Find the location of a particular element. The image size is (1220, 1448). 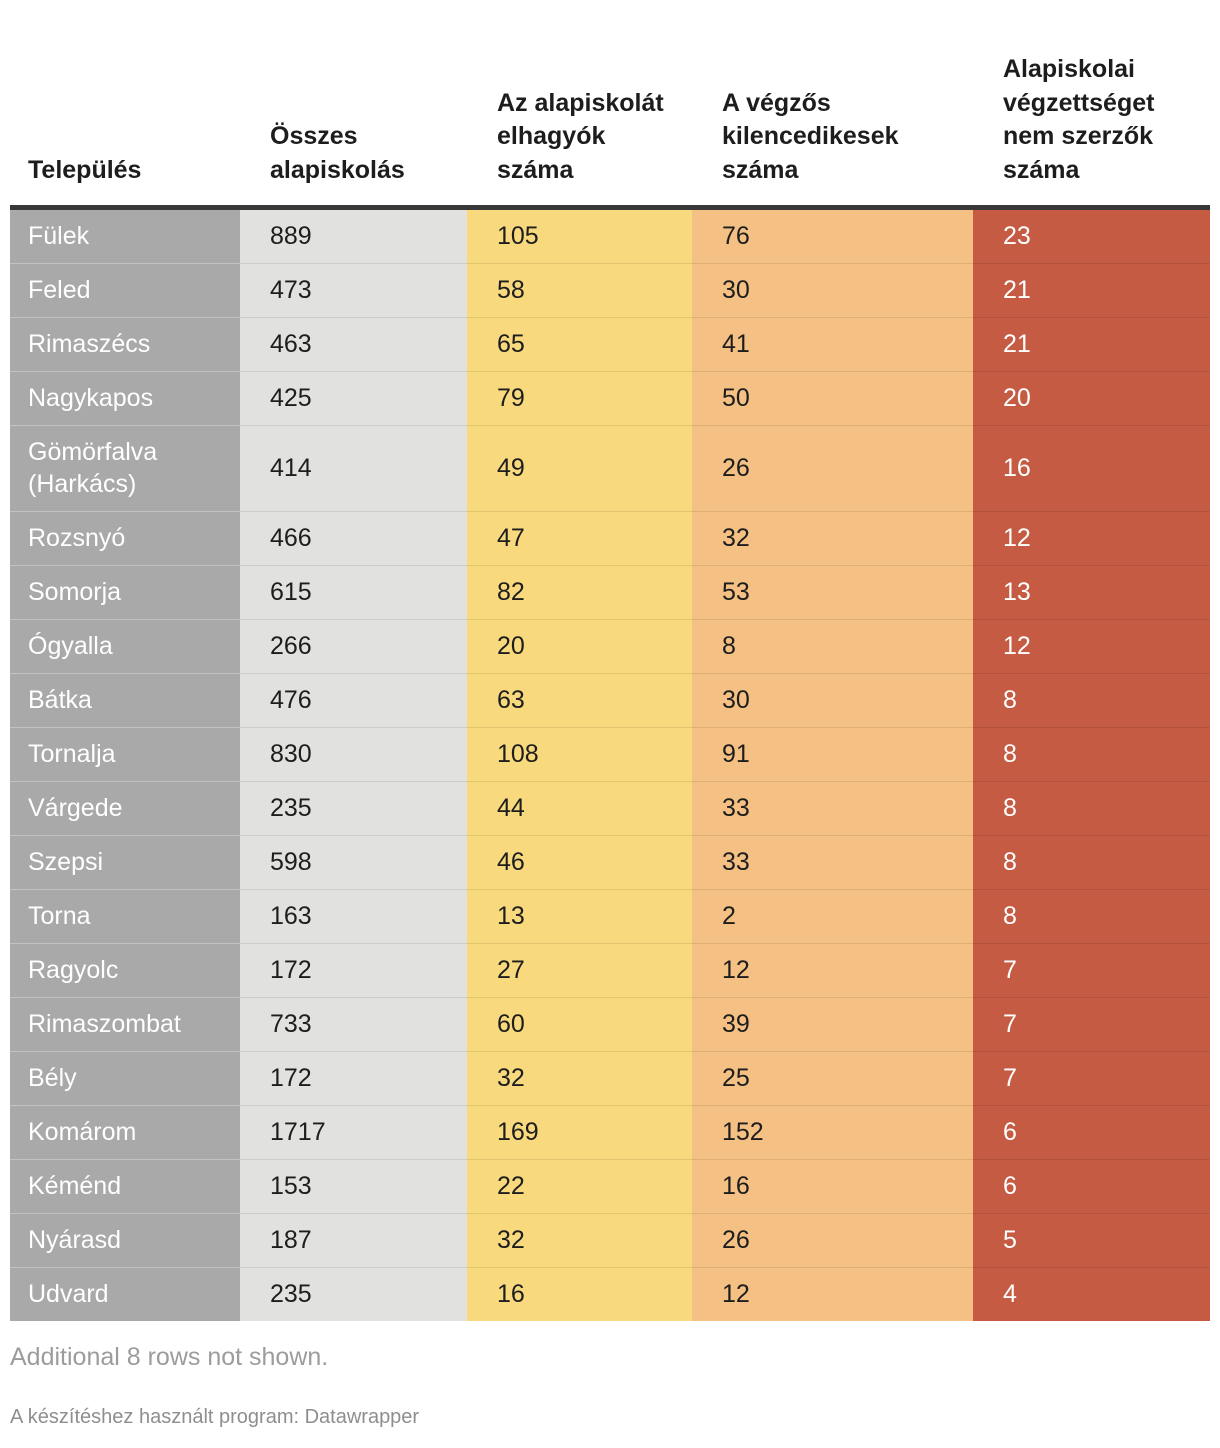

value-cell: 50 is located at coordinates (832, 397).